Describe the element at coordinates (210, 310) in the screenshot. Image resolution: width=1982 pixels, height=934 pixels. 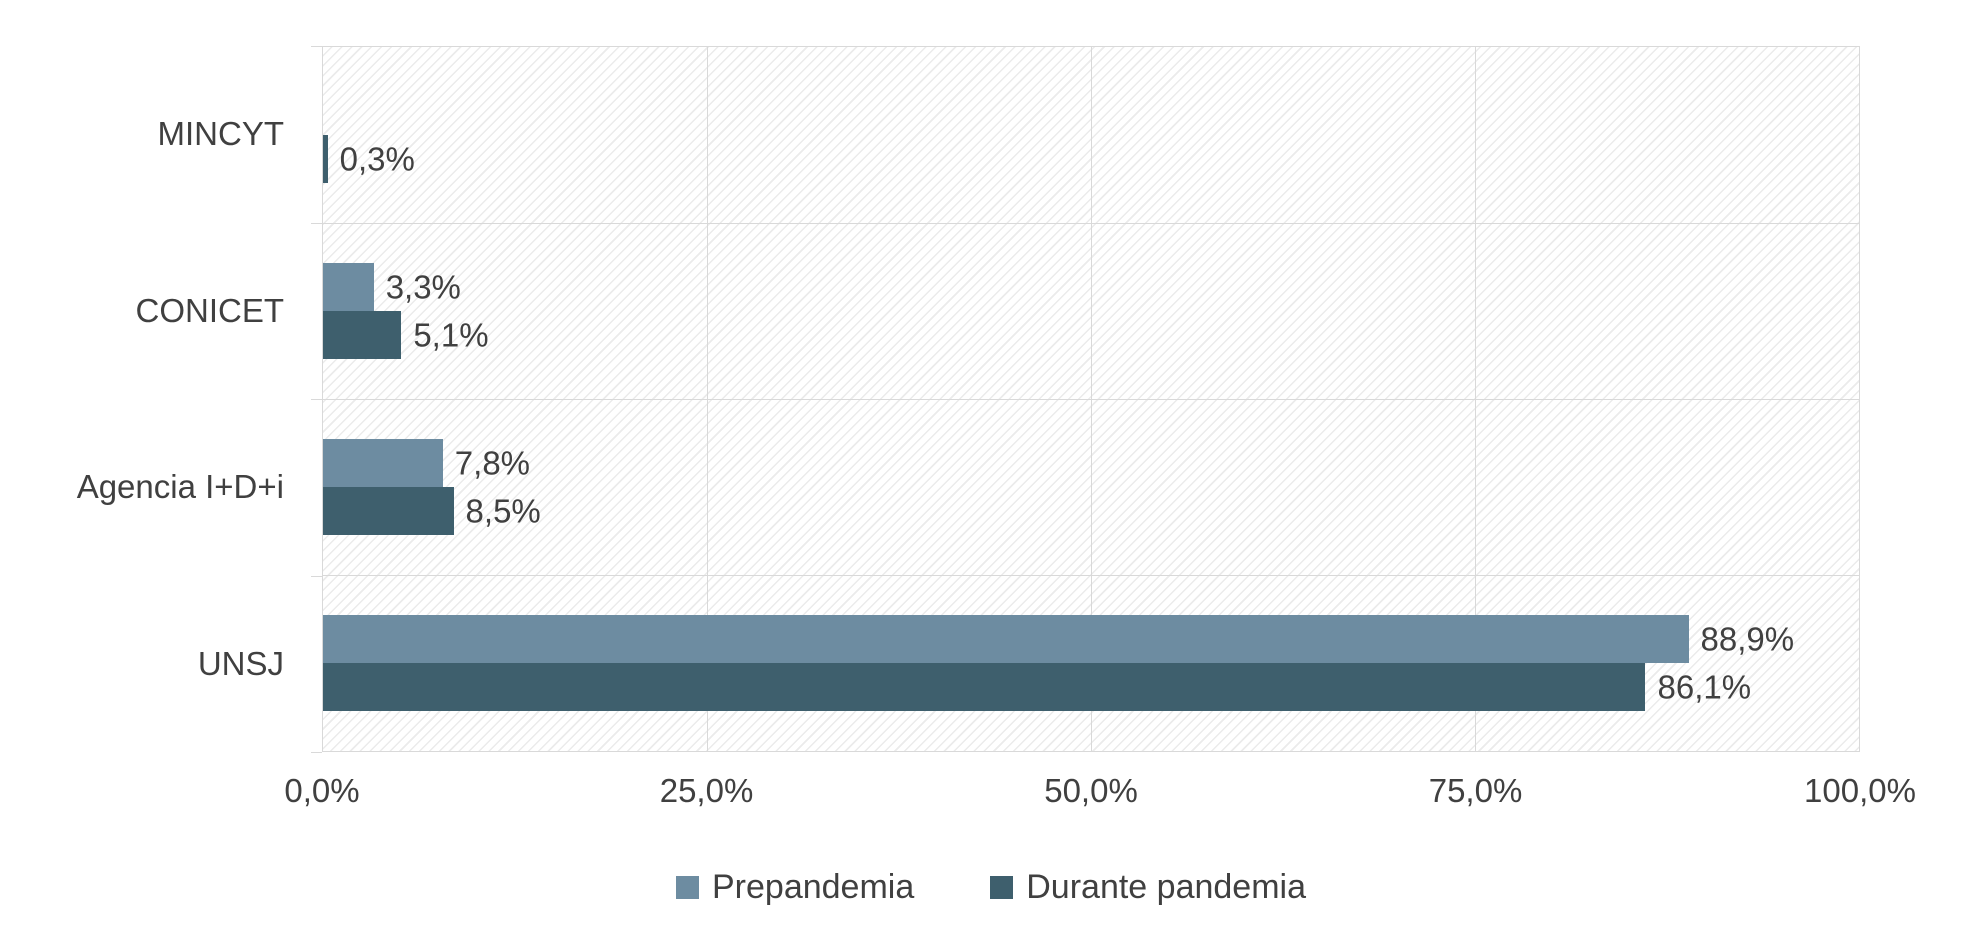
I see `category-label-conicet: CONICET` at that location.